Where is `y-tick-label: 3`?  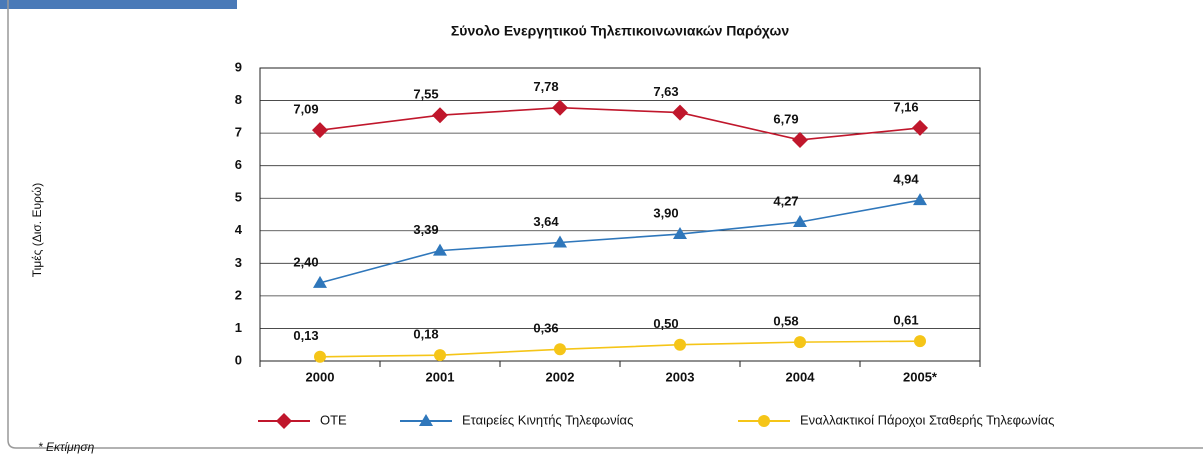 y-tick-label: 3 is located at coordinates (238, 262).